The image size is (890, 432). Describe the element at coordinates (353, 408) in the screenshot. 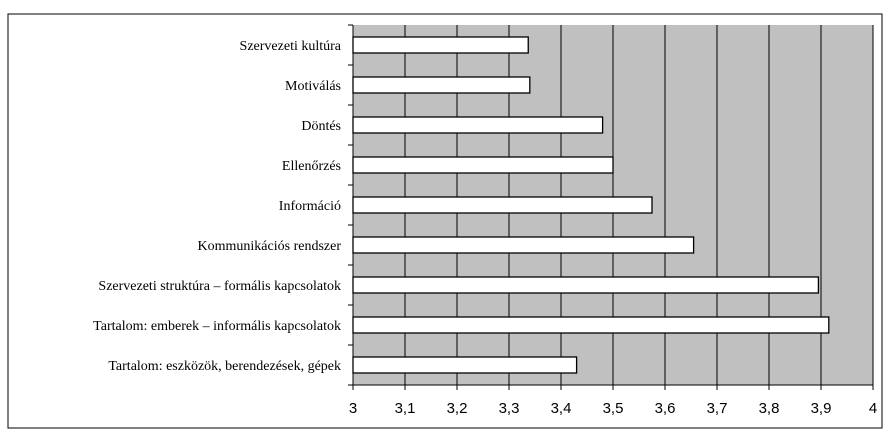

I see `x-tick-label: 3` at that location.